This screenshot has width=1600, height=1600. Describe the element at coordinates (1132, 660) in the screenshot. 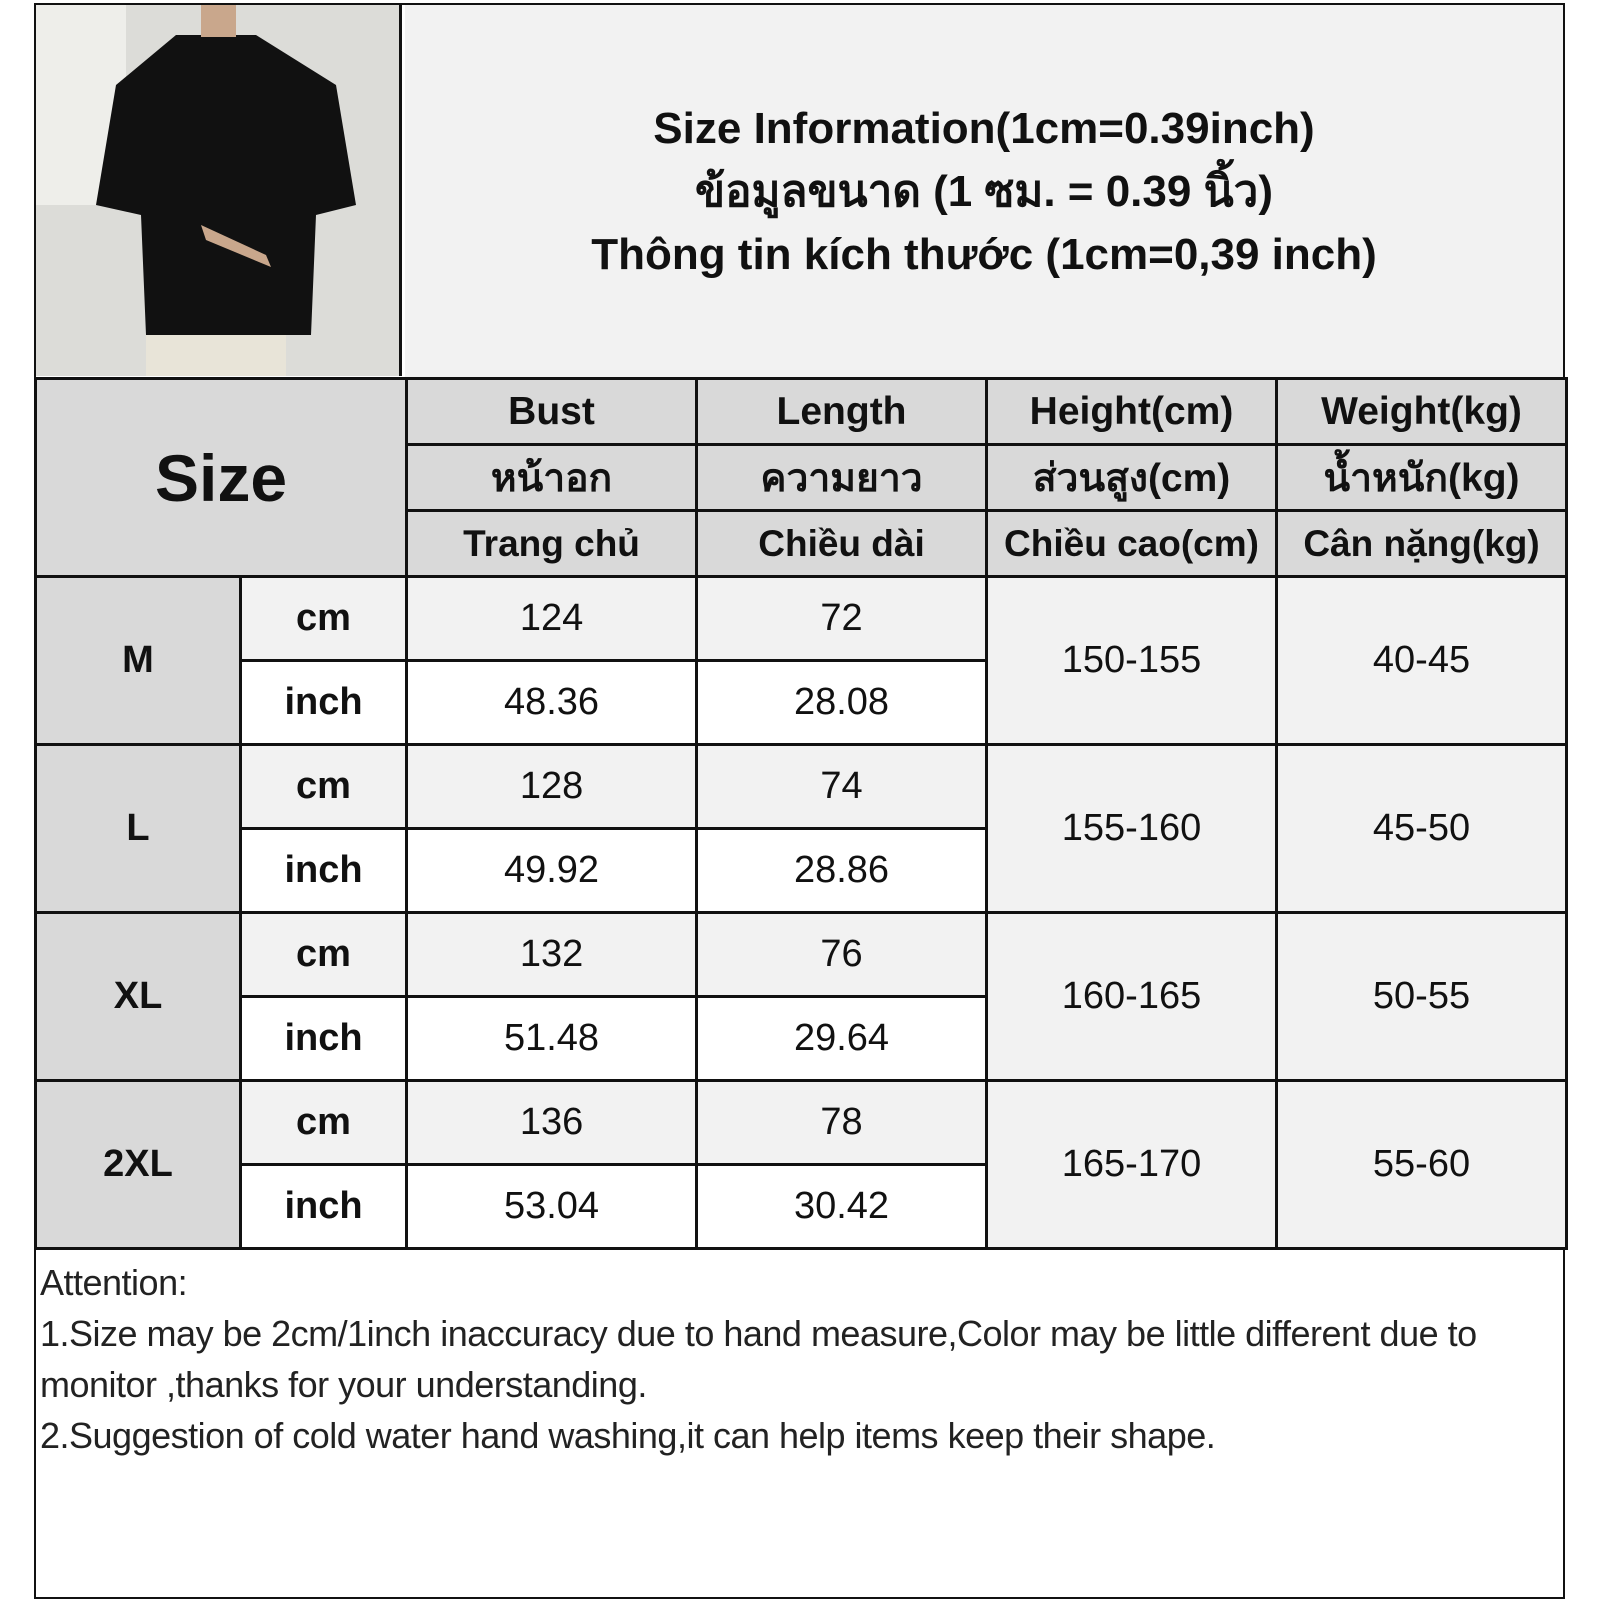

I see `height-range: 150-155` at that location.